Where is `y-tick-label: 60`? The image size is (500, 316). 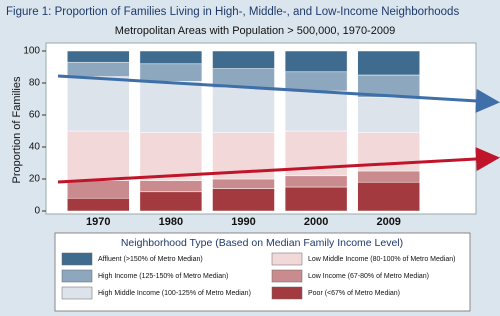 y-tick-label: 60 is located at coordinates (35, 115).